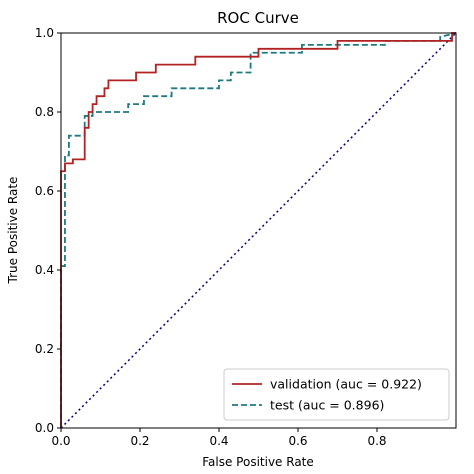 The image size is (474, 474). What do you see at coordinates (44, 191) in the screenshot?
I see `y-tick-label: 0.6` at bounding box center [44, 191].